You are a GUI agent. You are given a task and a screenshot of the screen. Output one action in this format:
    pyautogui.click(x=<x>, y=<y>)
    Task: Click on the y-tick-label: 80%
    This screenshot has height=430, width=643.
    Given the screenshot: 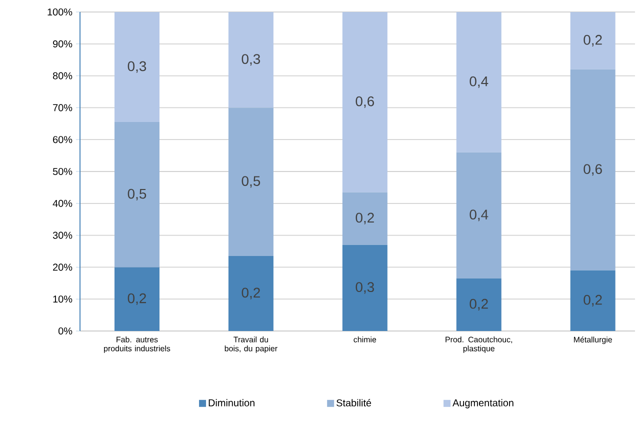 What is the action you would take?
    pyautogui.click(x=62, y=76)
    